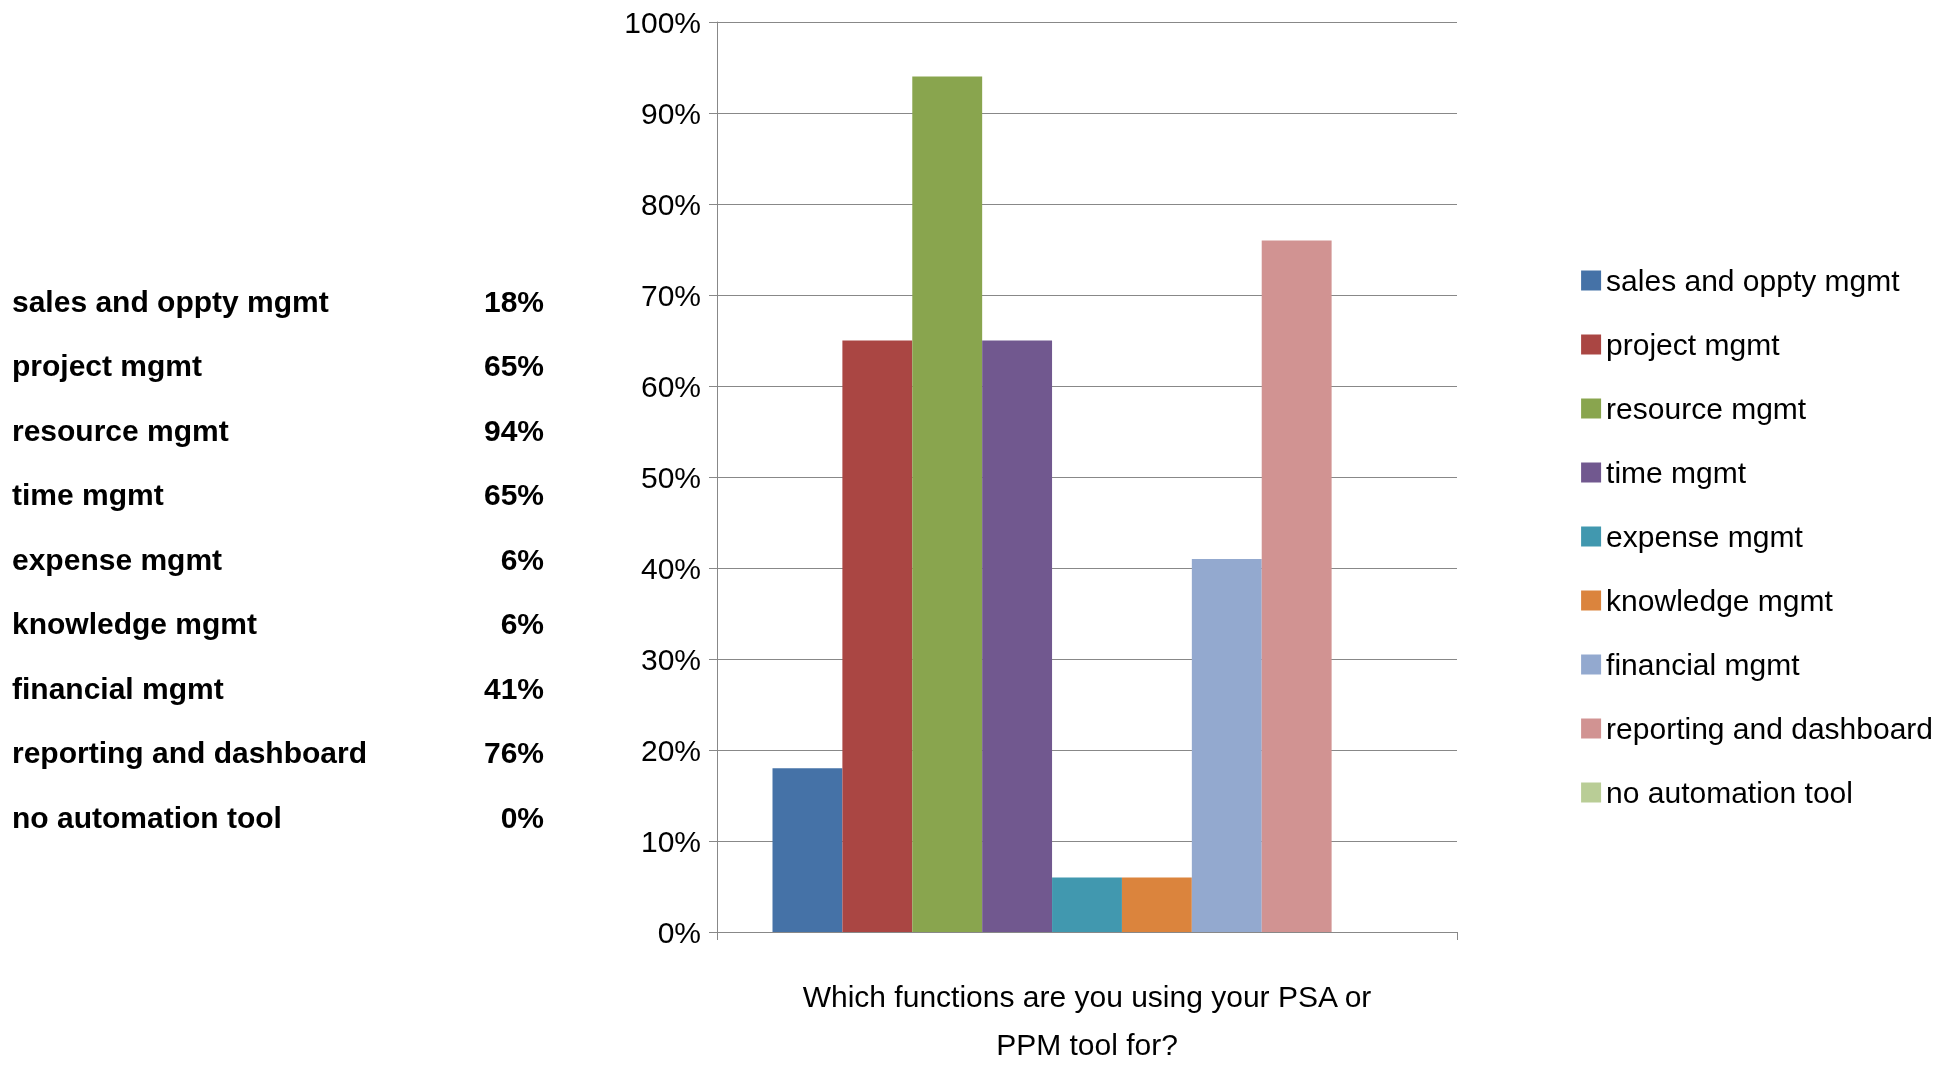 The image size is (1946, 1073). Describe the element at coordinates (1706, 408) in the screenshot. I see `legend-label: resource mgmt` at that location.